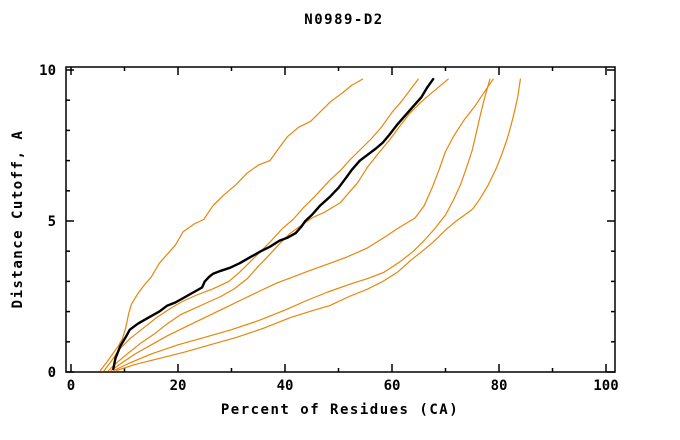 The image size is (680, 440). Describe the element at coordinates (343, 20) in the screenshot. I see `chart-title: N0989-D2` at that location.